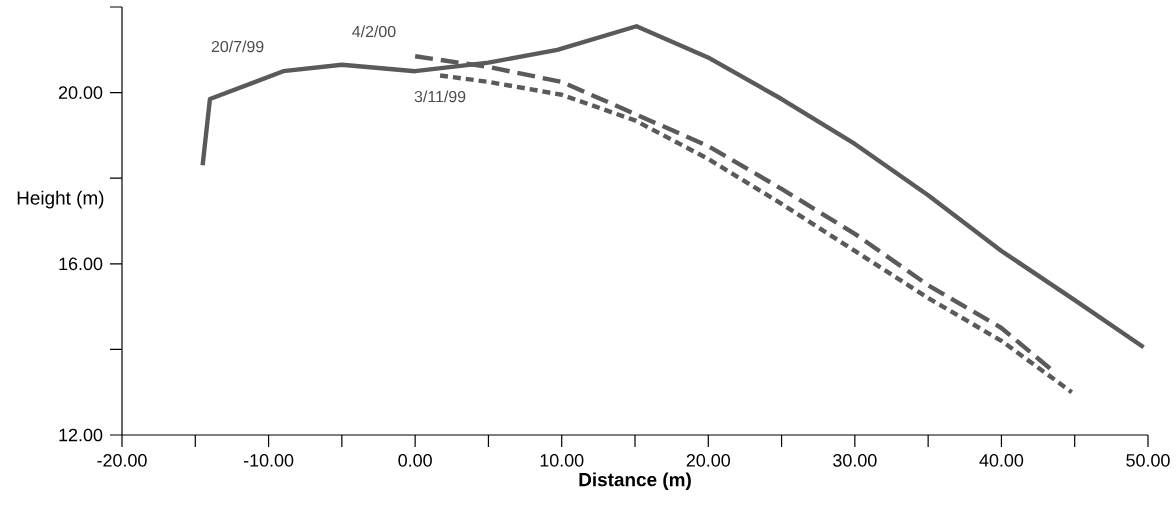 The height and width of the screenshot is (529, 1176). What do you see at coordinates (81, 264) in the screenshot?
I see `y-tick-label: 16.00` at bounding box center [81, 264].